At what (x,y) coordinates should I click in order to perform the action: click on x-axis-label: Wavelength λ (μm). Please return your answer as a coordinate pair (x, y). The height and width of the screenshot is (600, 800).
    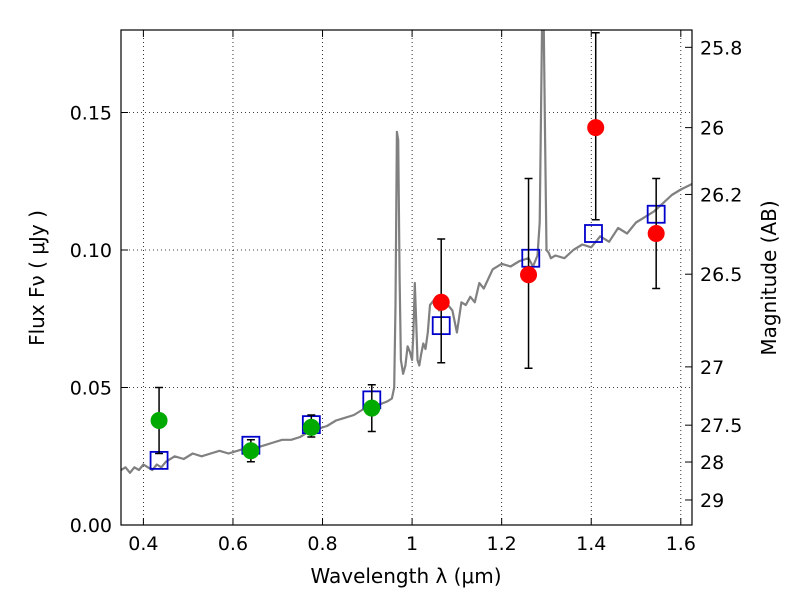
    Looking at the image, I should click on (405, 576).